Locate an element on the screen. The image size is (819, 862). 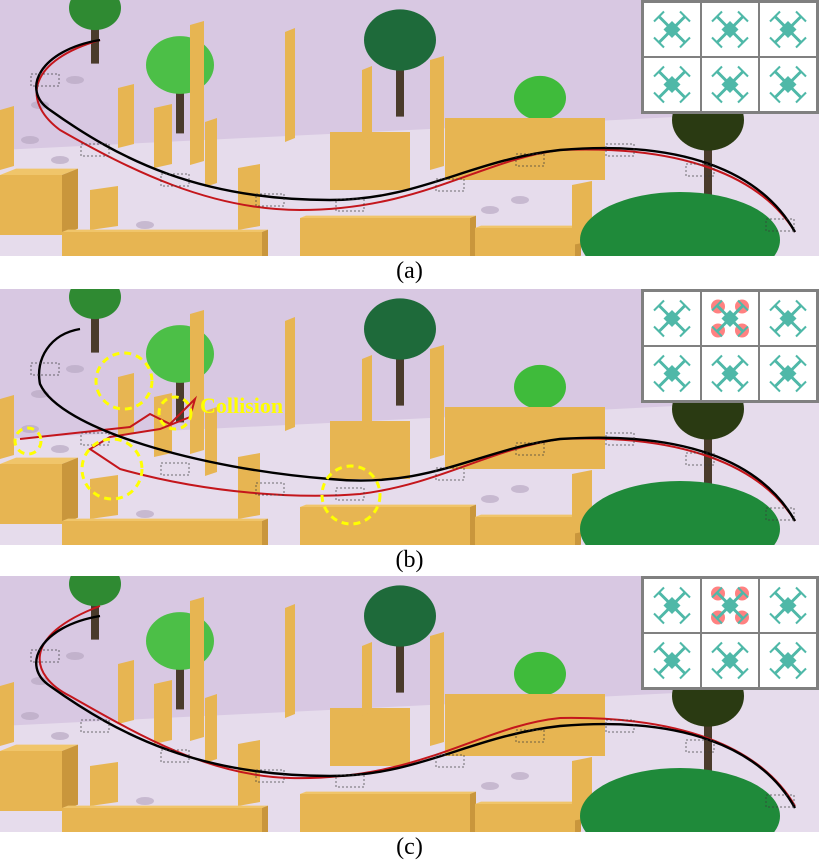
collision-label: Collision is located at coordinates (241, 405).